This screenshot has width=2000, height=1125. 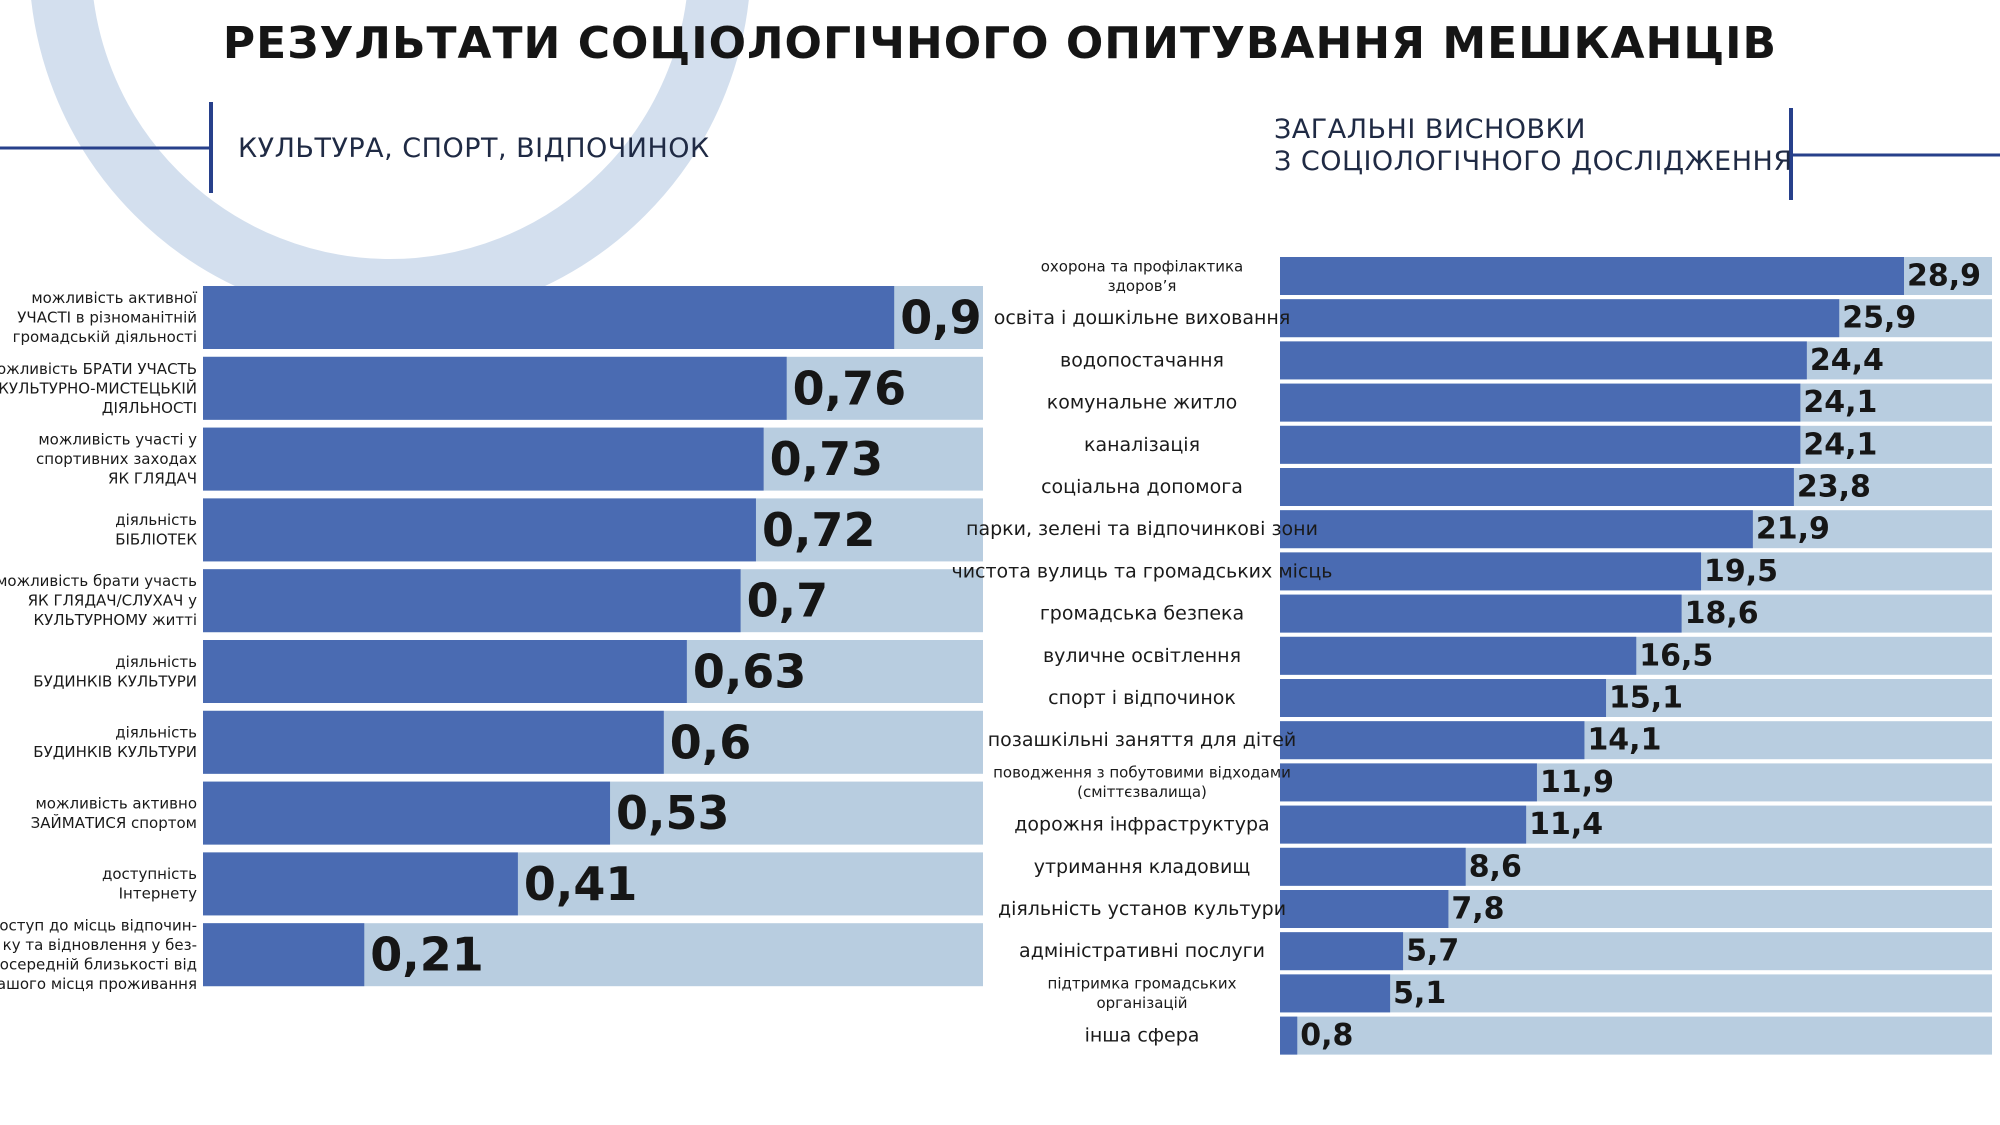 What do you see at coordinates (581, 884) in the screenshot?
I see `value-label: 0,41` at bounding box center [581, 884].